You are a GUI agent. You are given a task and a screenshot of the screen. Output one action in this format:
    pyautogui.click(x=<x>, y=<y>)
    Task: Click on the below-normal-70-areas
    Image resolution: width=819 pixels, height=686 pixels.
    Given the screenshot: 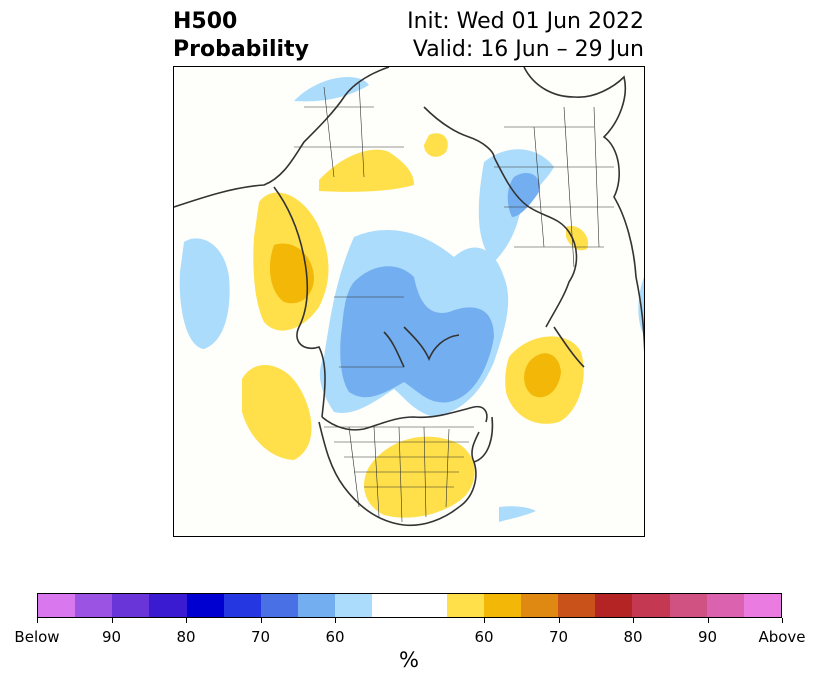 What is the action you would take?
    pyautogui.click(x=440, y=287)
    